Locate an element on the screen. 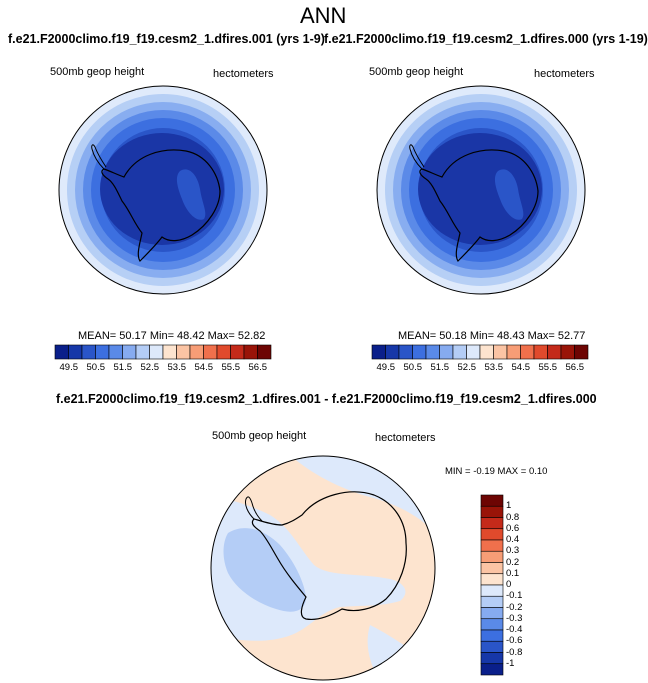 The width and height of the screenshot is (648, 683). left-polar-map is located at coordinates (163, 190).